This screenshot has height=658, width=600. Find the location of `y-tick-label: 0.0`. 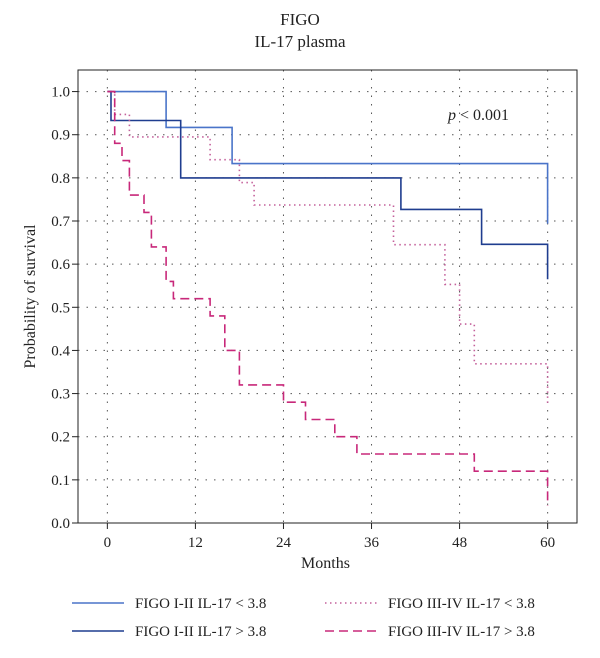

y-tick-label: 0.0 is located at coordinates (60, 524).